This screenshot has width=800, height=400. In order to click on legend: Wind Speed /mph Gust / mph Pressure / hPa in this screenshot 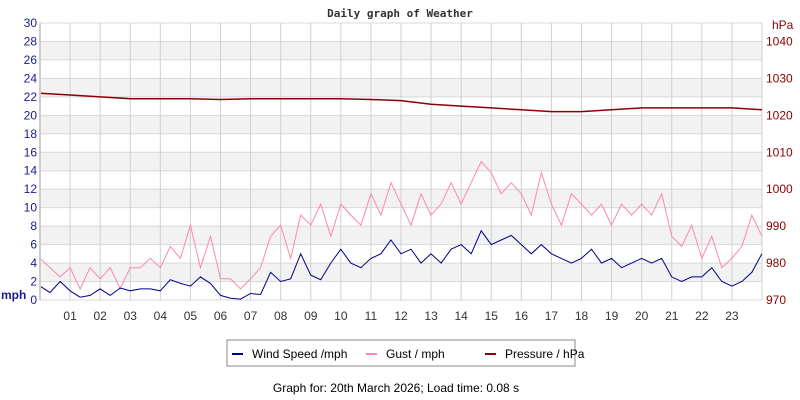, I will do `click(408, 354)`.